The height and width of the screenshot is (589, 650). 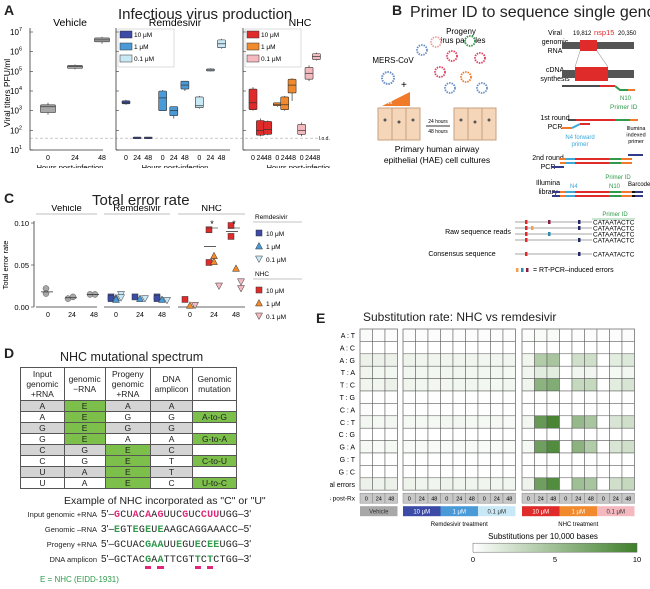 I want to click on row-label: G : A, so click(x=347, y=448).